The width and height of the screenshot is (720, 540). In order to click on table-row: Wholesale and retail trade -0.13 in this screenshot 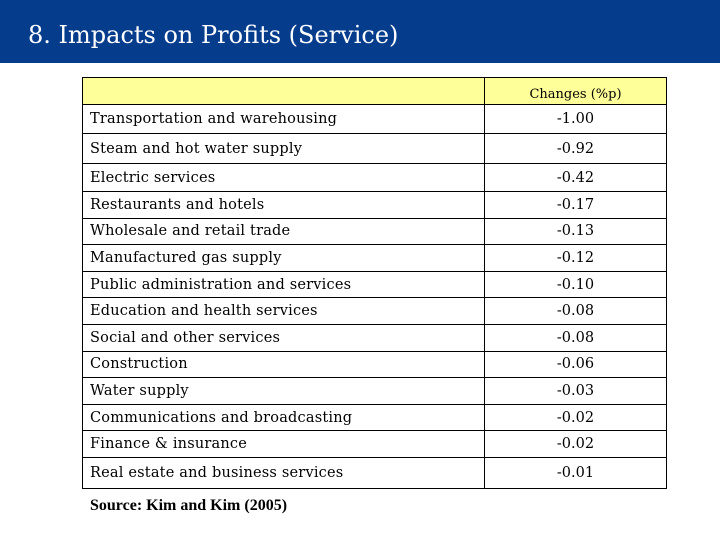, I will do `click(374, 231)`.